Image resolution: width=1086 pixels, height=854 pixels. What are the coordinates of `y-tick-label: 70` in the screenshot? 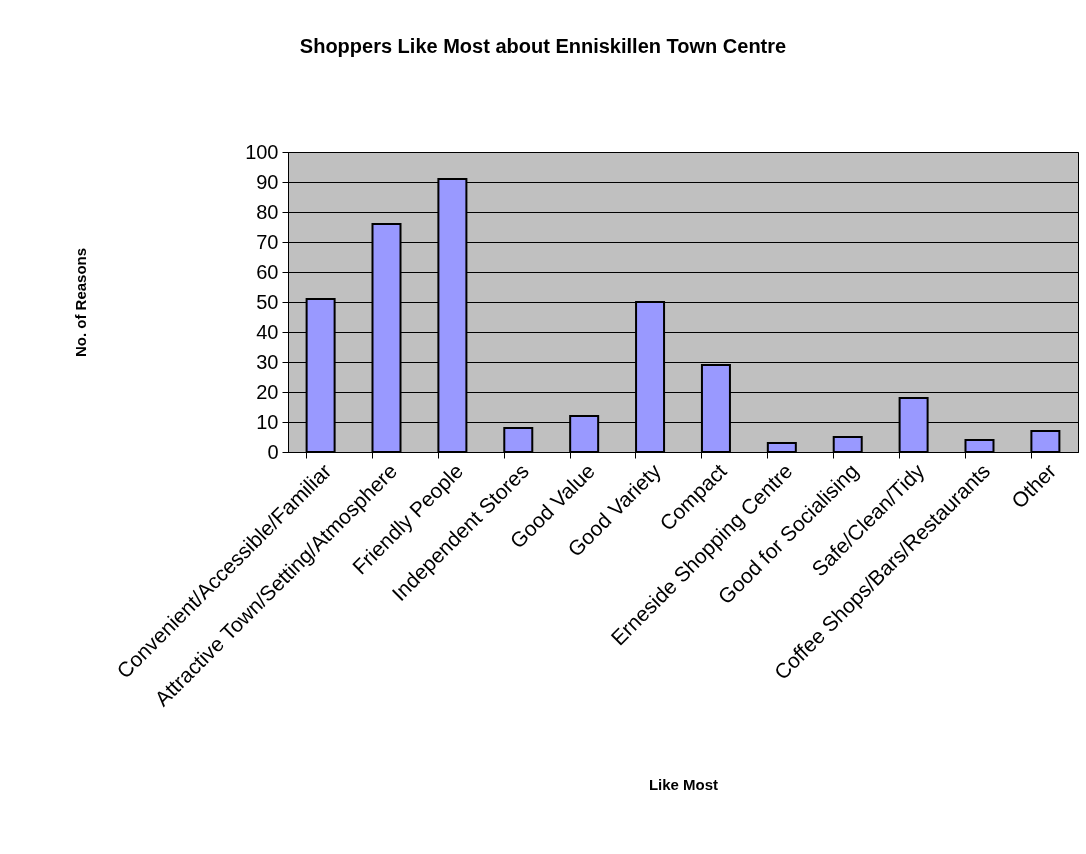 It's located at (267, 241).